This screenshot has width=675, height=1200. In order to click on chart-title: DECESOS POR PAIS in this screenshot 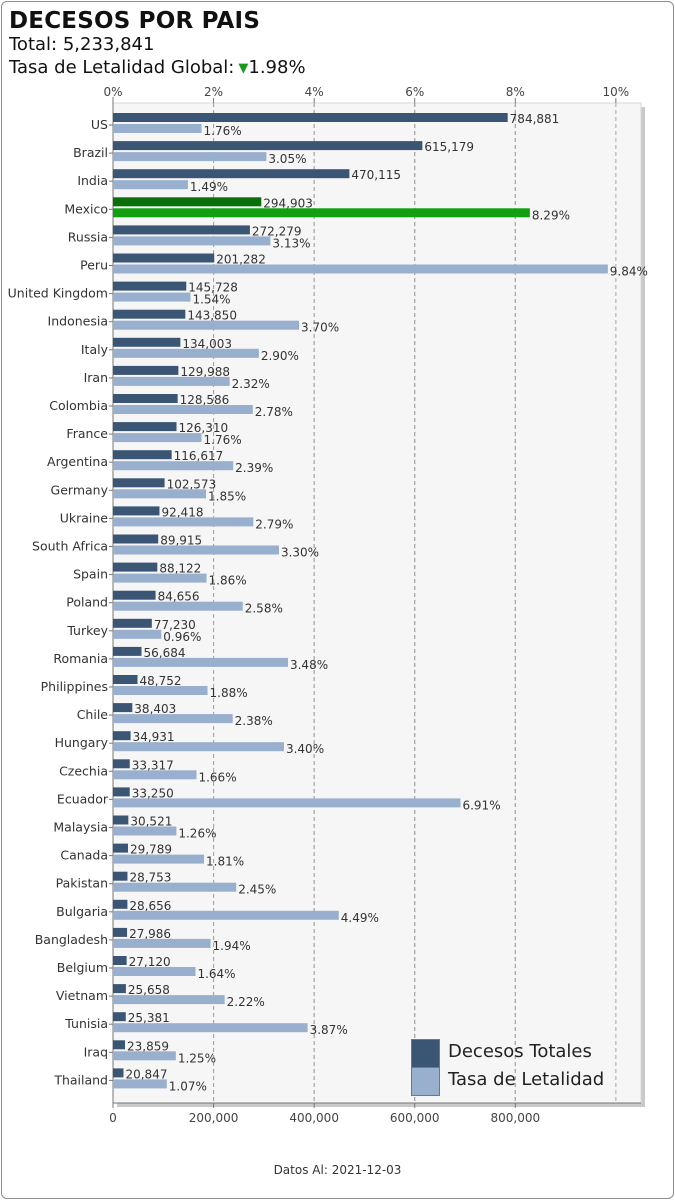, I will do `click(135, 21)`.